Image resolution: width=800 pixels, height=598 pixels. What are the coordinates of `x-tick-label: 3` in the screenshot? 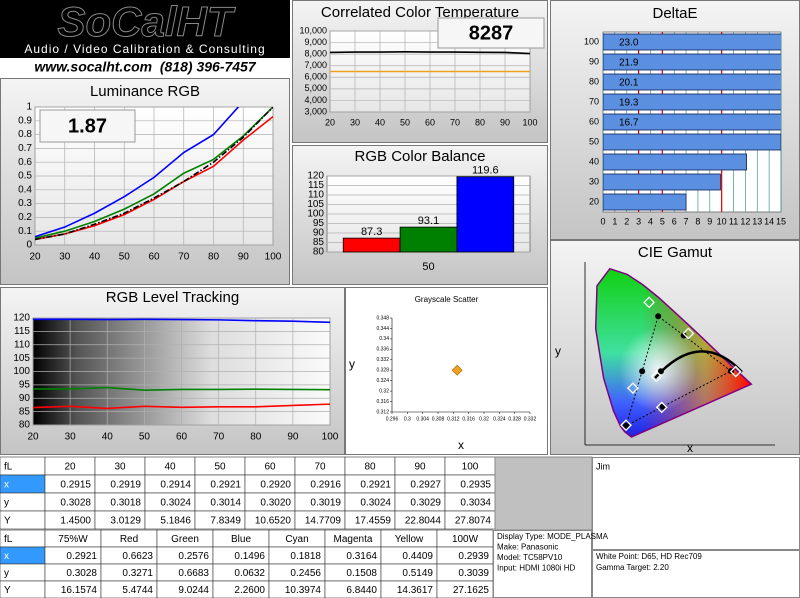 It's located at (638, 221).